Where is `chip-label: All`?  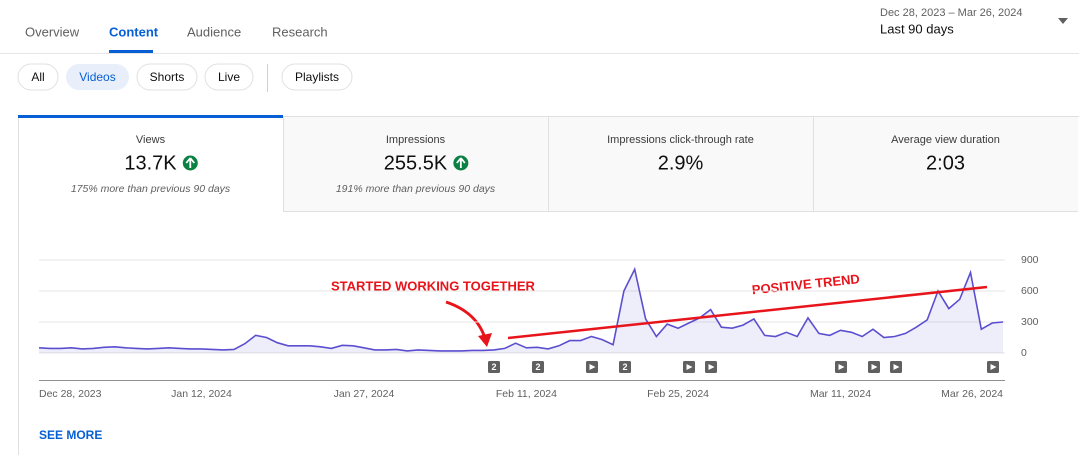
chip-label: All is located at coordinates (37, 77).